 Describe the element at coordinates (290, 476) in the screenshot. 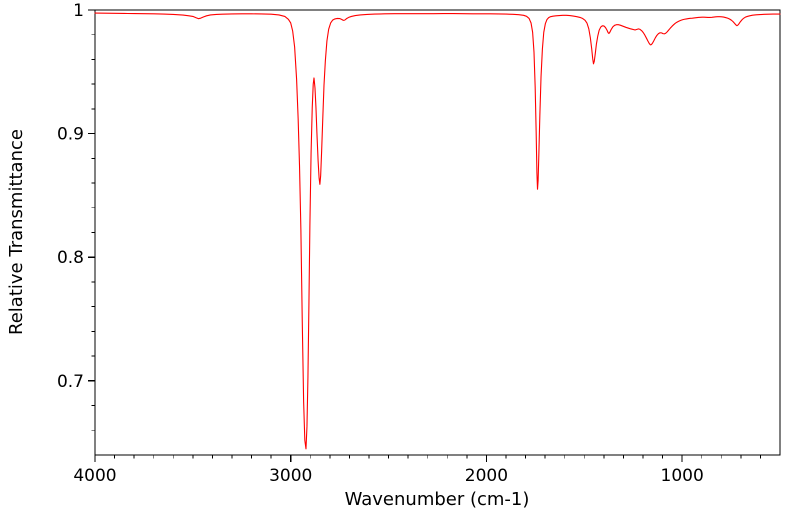

I see `x-tick-label: 3000` at that location.